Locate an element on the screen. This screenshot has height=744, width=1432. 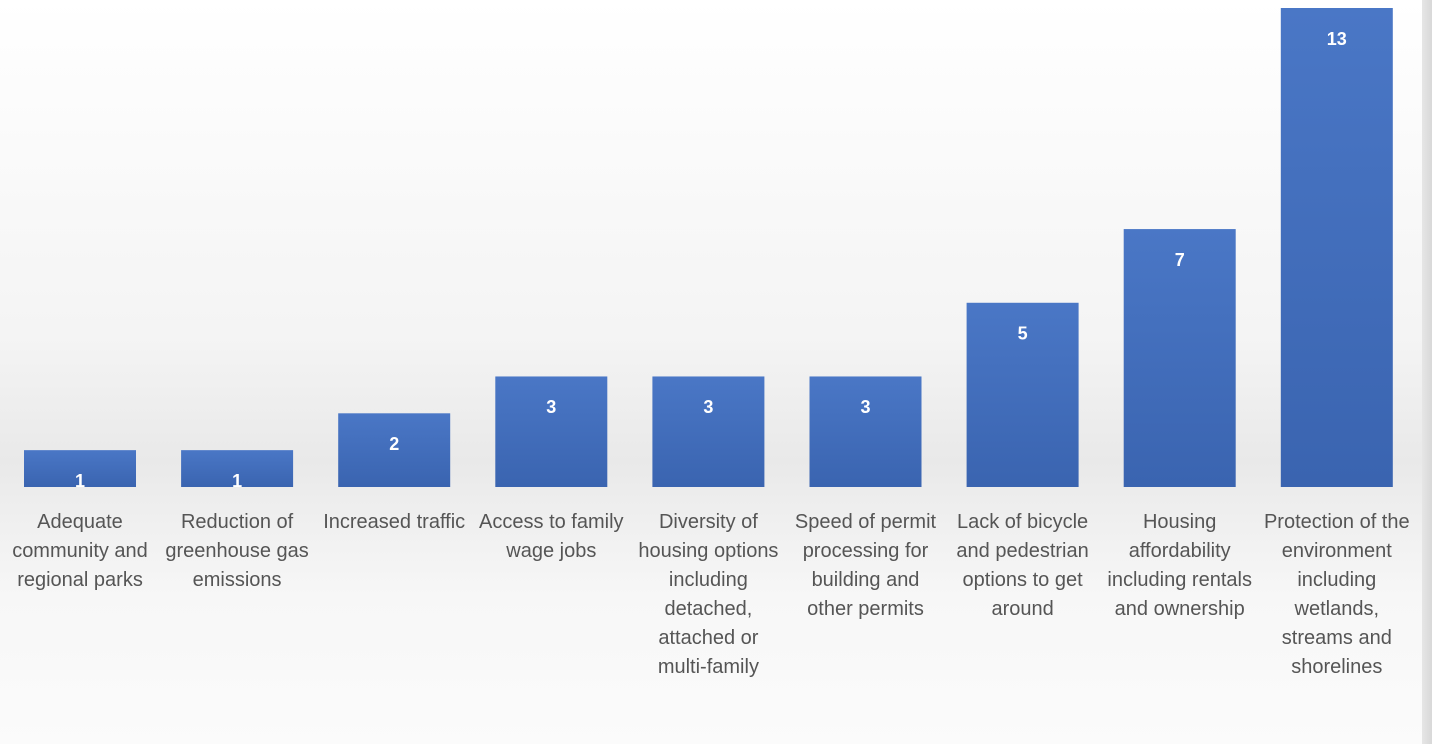
data-label: 2 is located at coordinates (394, 444).